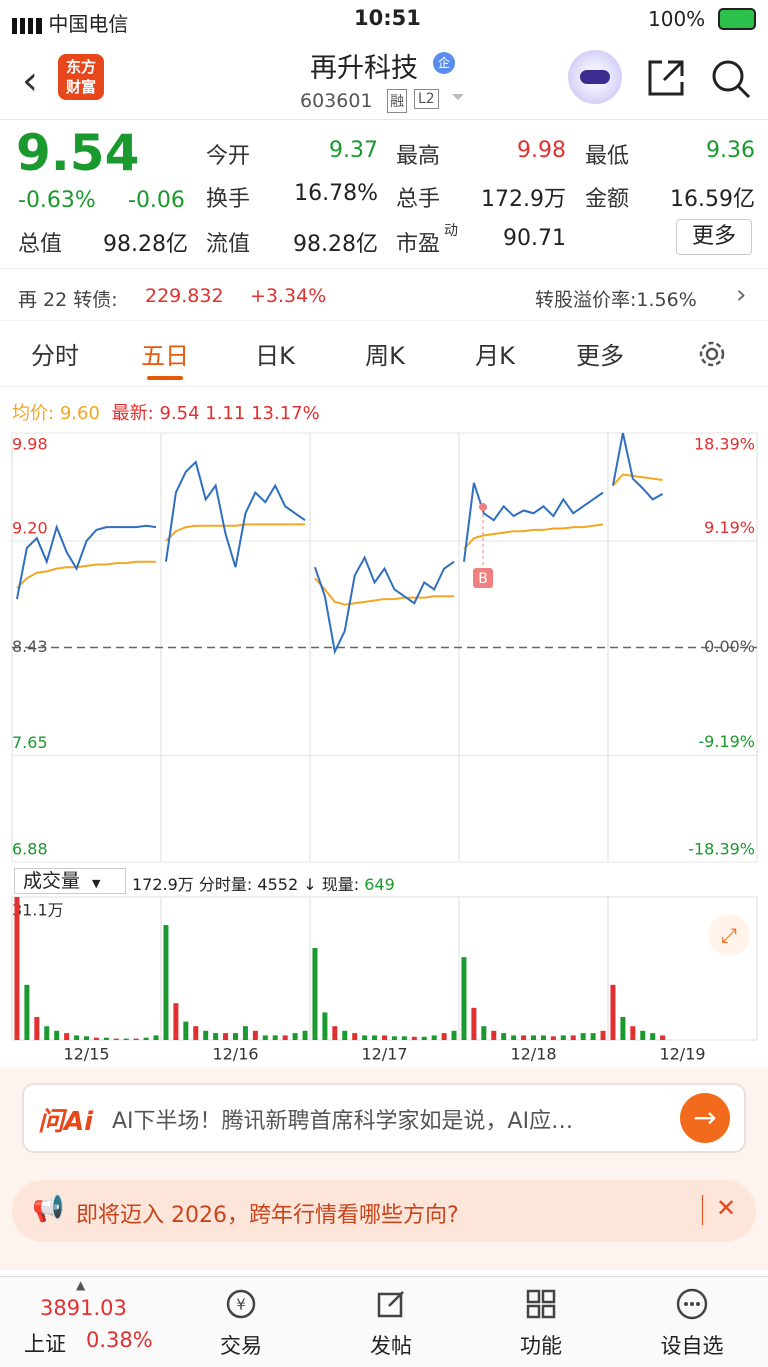 Image resolution: width=768 pixels, height=1367 pixels. Describe the element at coordinates (364, 68) in the screenshot. I see `stock-name: 再升科技` at that location.